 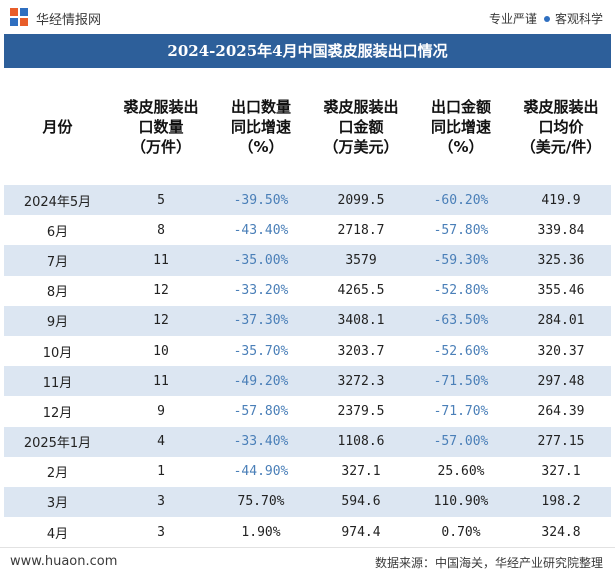 I want to click on table-cell: 339.84, so click(x=561, y=230).